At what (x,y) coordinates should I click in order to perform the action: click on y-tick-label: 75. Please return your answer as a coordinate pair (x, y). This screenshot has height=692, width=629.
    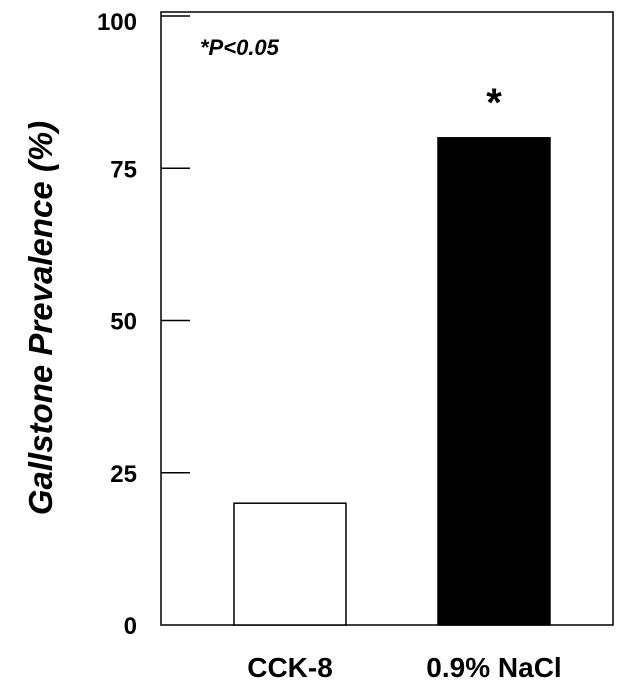
    Looking at the image, I should click on (123, 169).